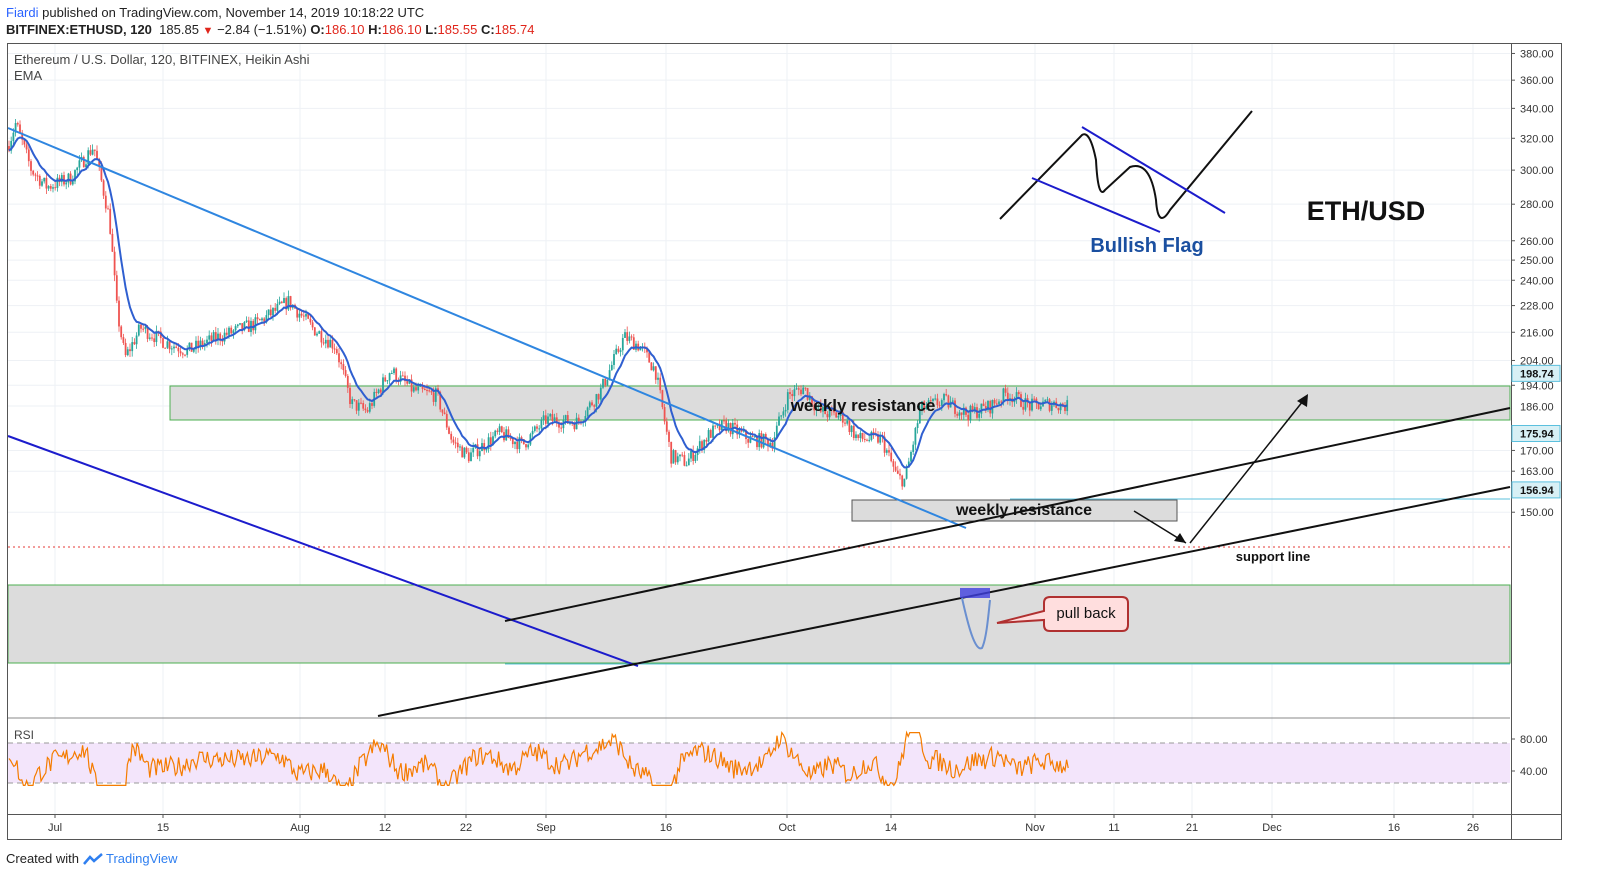 Image resolution: width=1601 pixels, height=894 pixels. What do you see at coordinates (1366, 211) in the screenshot?
I see `pair-label: ETH/USD` at bounding box center [1366, 211].